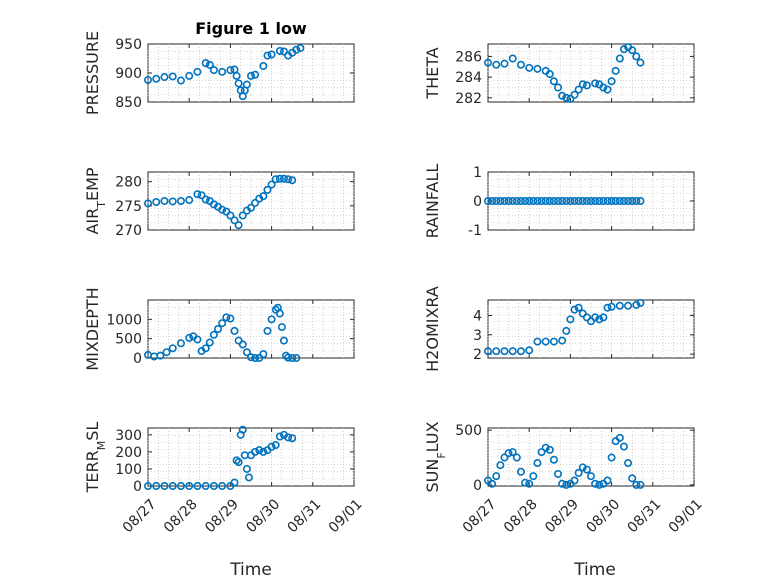  What do you see at coordinates (219, 73) in the screenshot?
I see `subplot-pressure: 850 900 950 PRESSURE` at bounding box center [219, 73].